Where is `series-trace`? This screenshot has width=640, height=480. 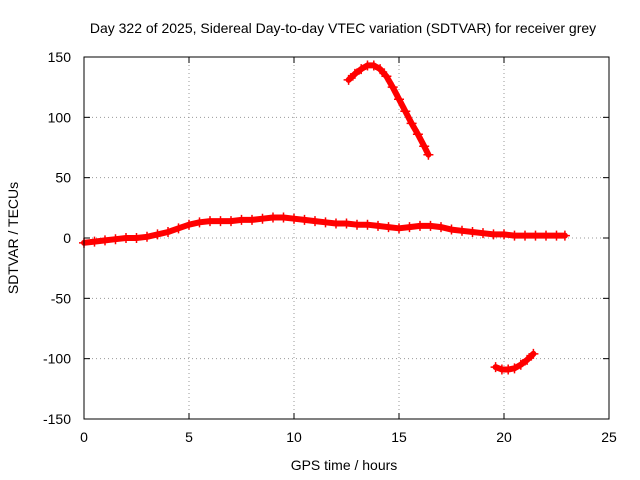 series-trace is located at coordinates (388, 110).